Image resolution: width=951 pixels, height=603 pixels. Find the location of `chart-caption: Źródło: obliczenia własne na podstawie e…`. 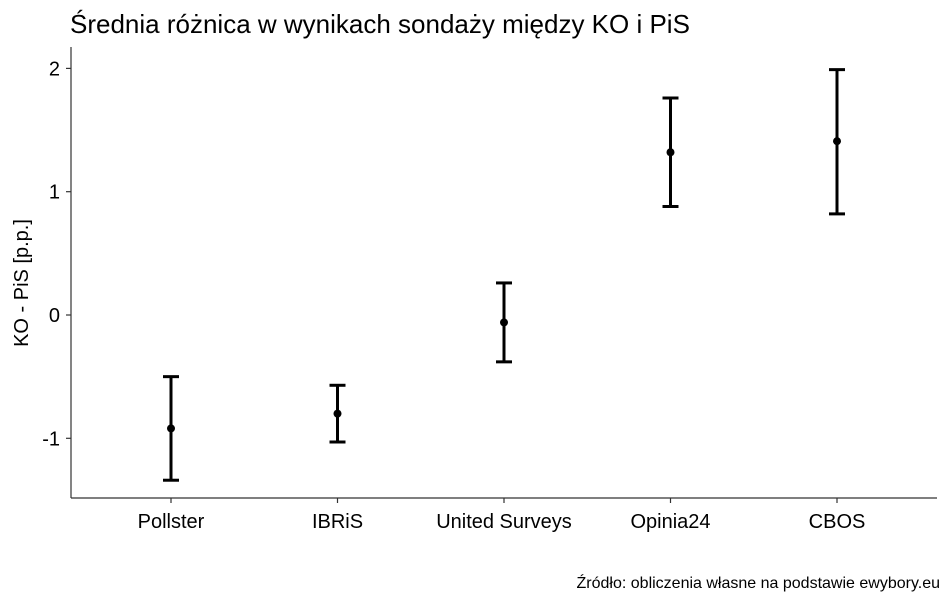

chart-caption: Źródło: obliczenia własne na podstawie e… is located at coordinates (758, 582).